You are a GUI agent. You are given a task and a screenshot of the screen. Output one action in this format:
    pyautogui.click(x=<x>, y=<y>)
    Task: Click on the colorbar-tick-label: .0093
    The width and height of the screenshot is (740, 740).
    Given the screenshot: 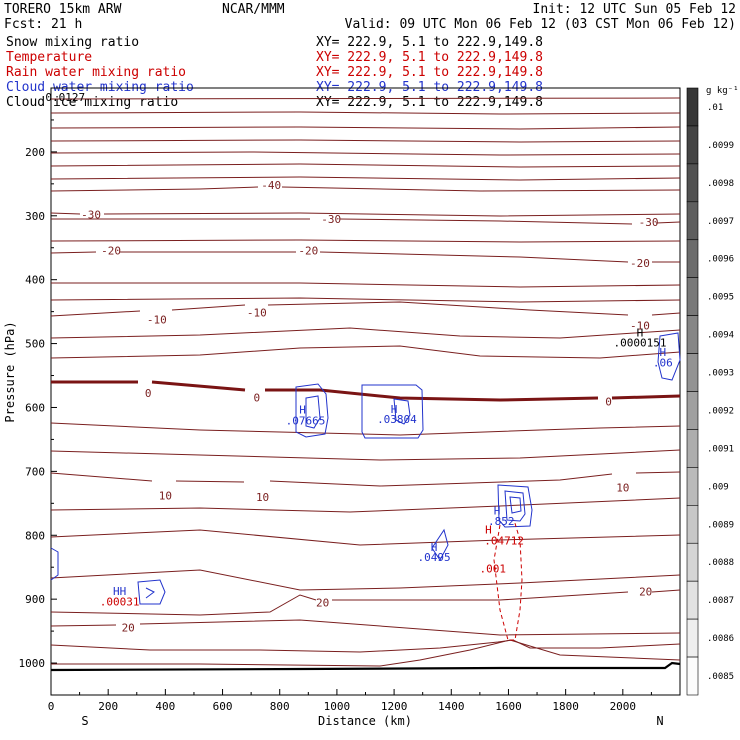 What is the action you would take?
    pyautogui.click(x=720, y=374)
    